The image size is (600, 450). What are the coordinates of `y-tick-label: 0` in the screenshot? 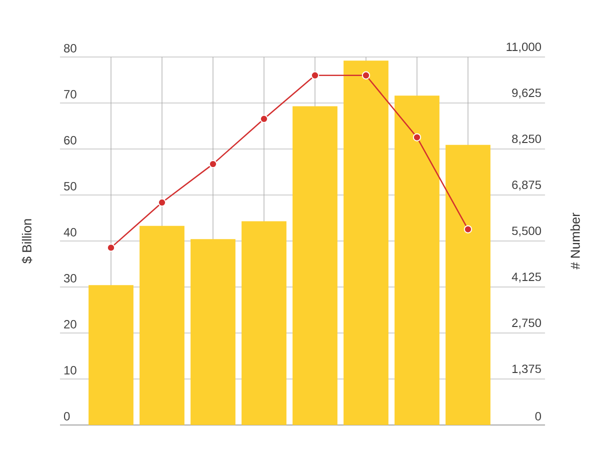 It's located at (67, 416).